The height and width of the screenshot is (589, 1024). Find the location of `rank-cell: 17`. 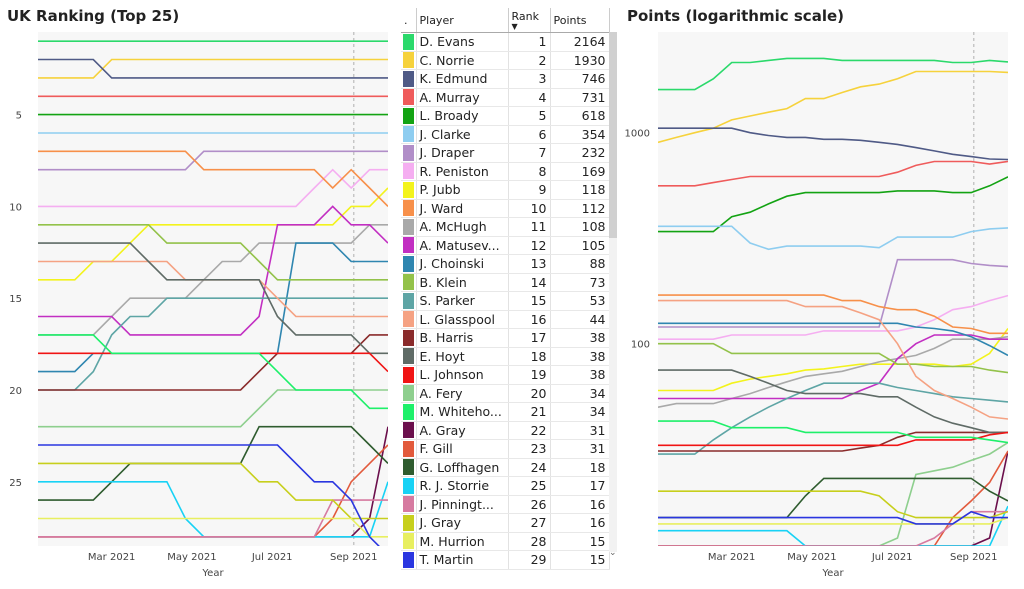

rank-cell: 17 is located at coordinates (529, 338).